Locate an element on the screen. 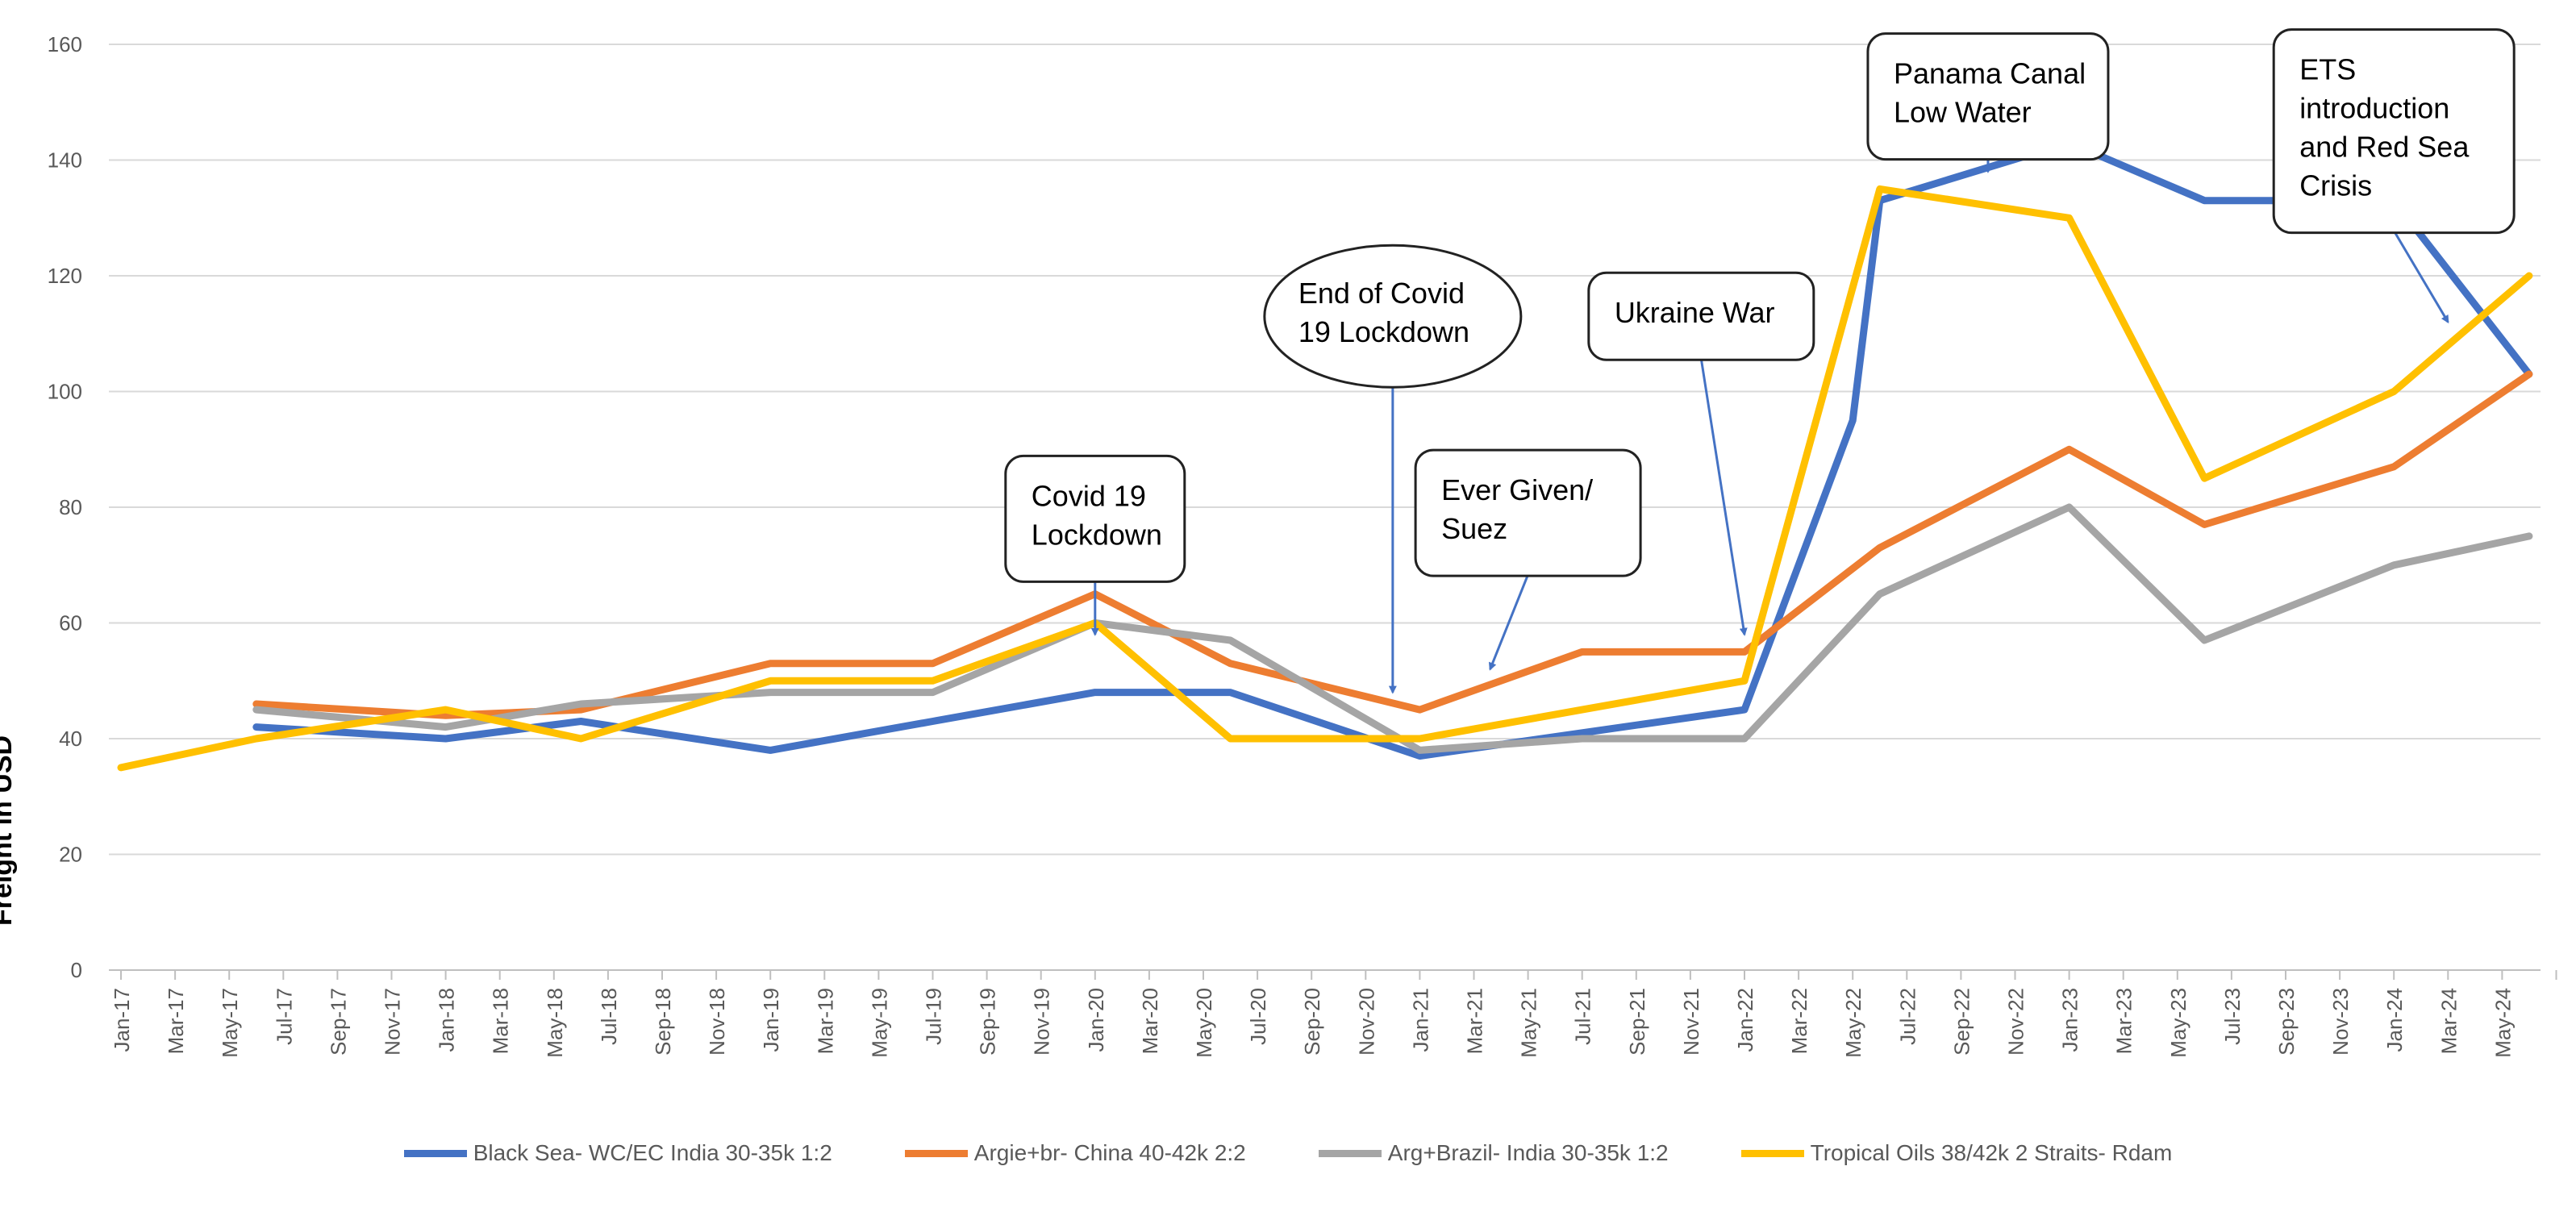 This screenshot has width=2576, height=1212. callout-text-line: Suez is located at coordinates (1474, 528).